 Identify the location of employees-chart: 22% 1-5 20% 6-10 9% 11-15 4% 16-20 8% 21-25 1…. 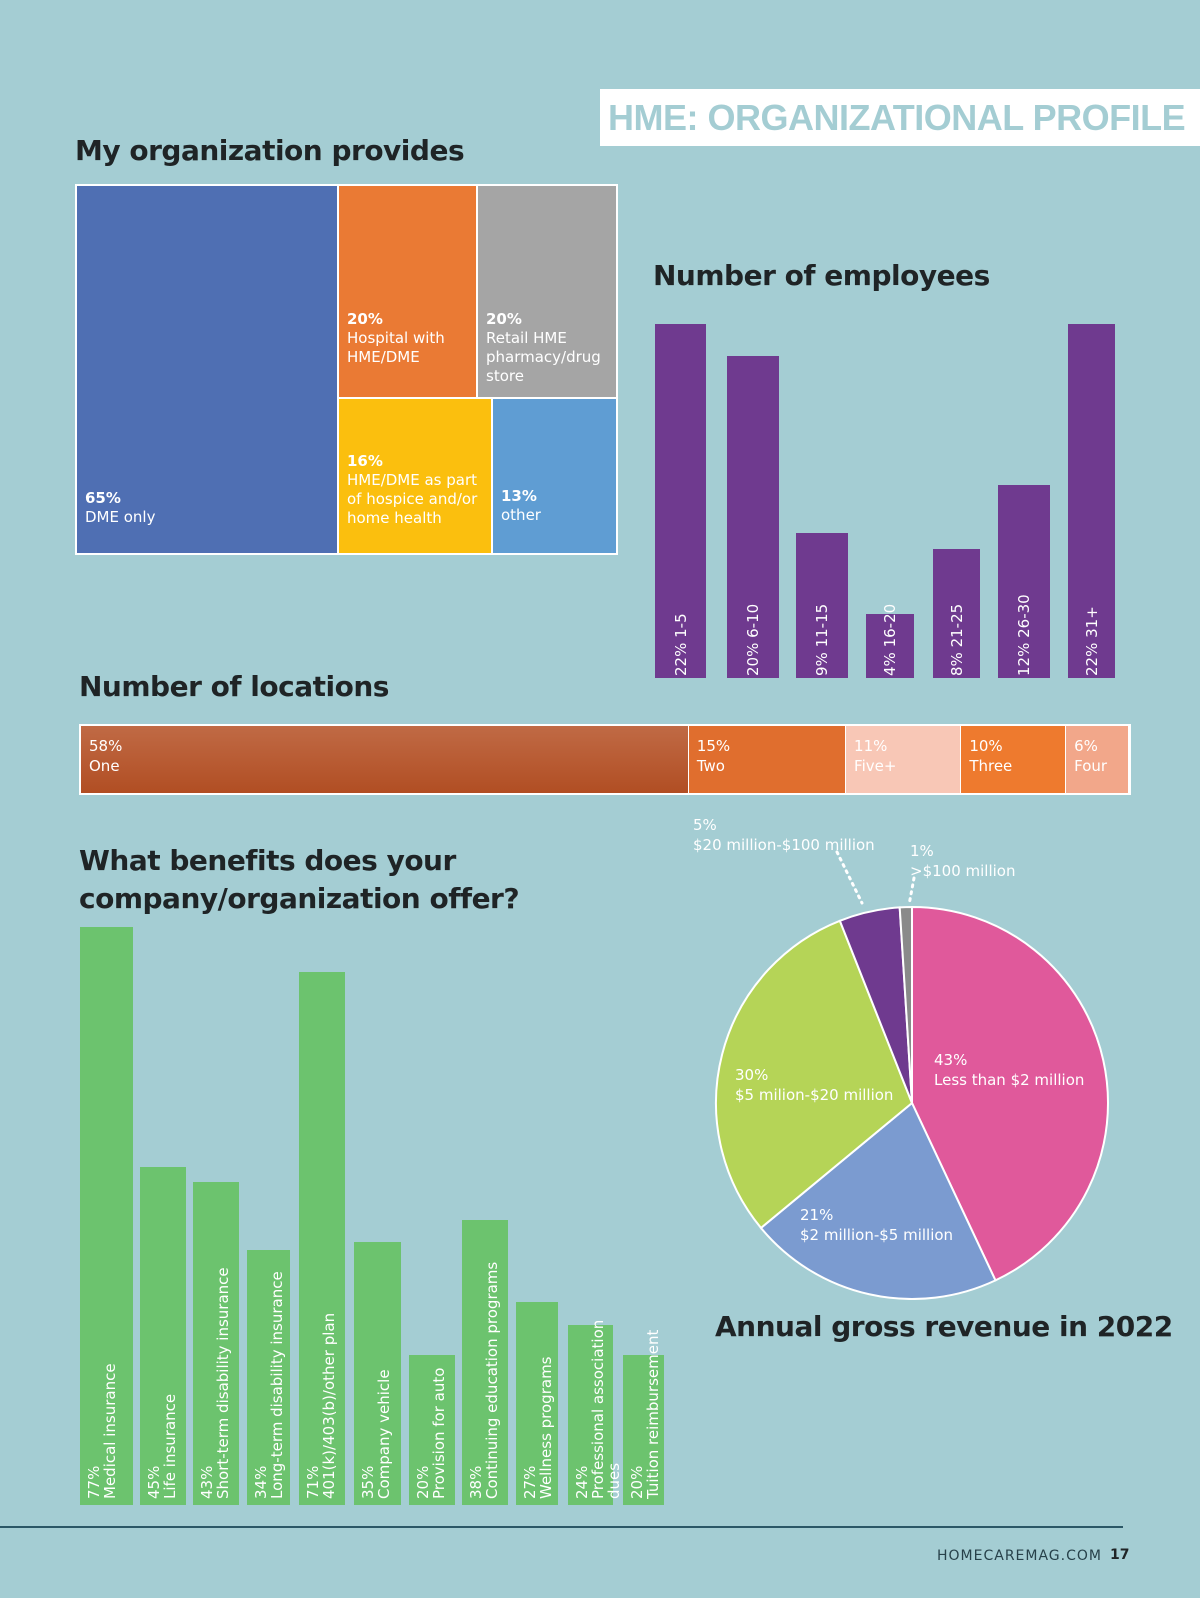
(890, 500).